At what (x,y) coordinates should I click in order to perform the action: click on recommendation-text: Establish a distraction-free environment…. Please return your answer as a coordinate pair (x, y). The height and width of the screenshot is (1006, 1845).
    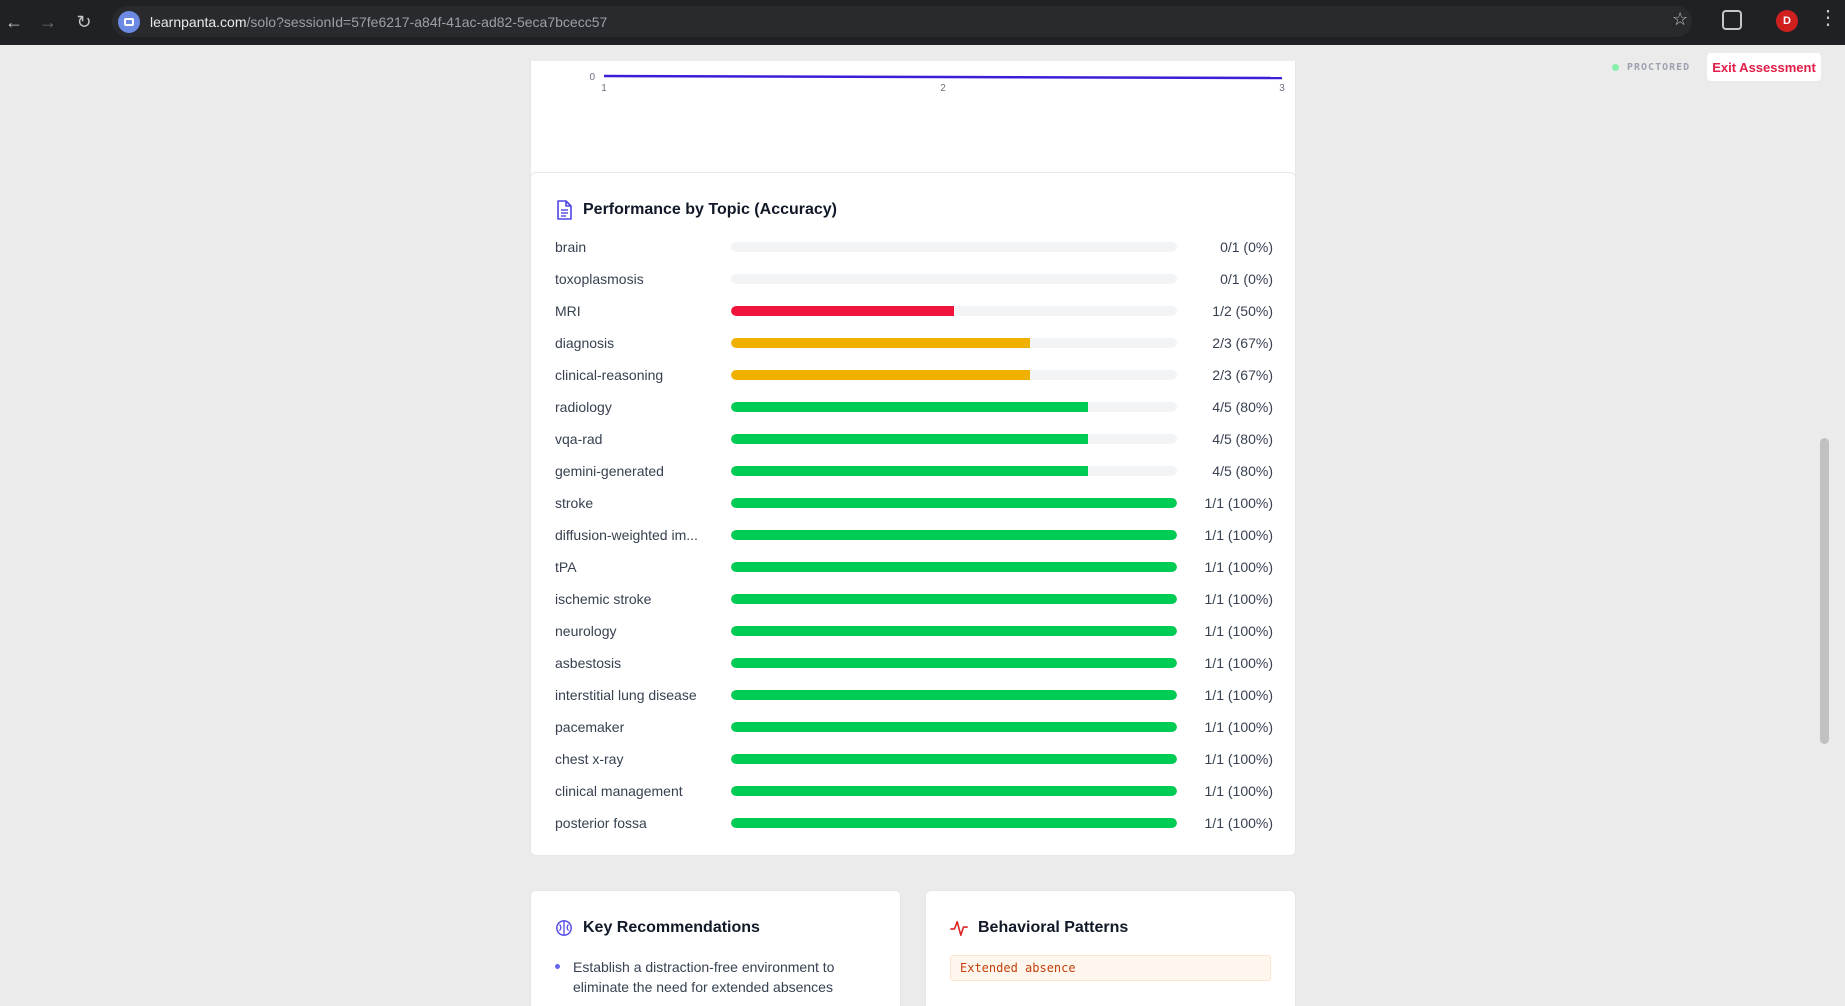
    Looking at the image, I should click on (704, 977).